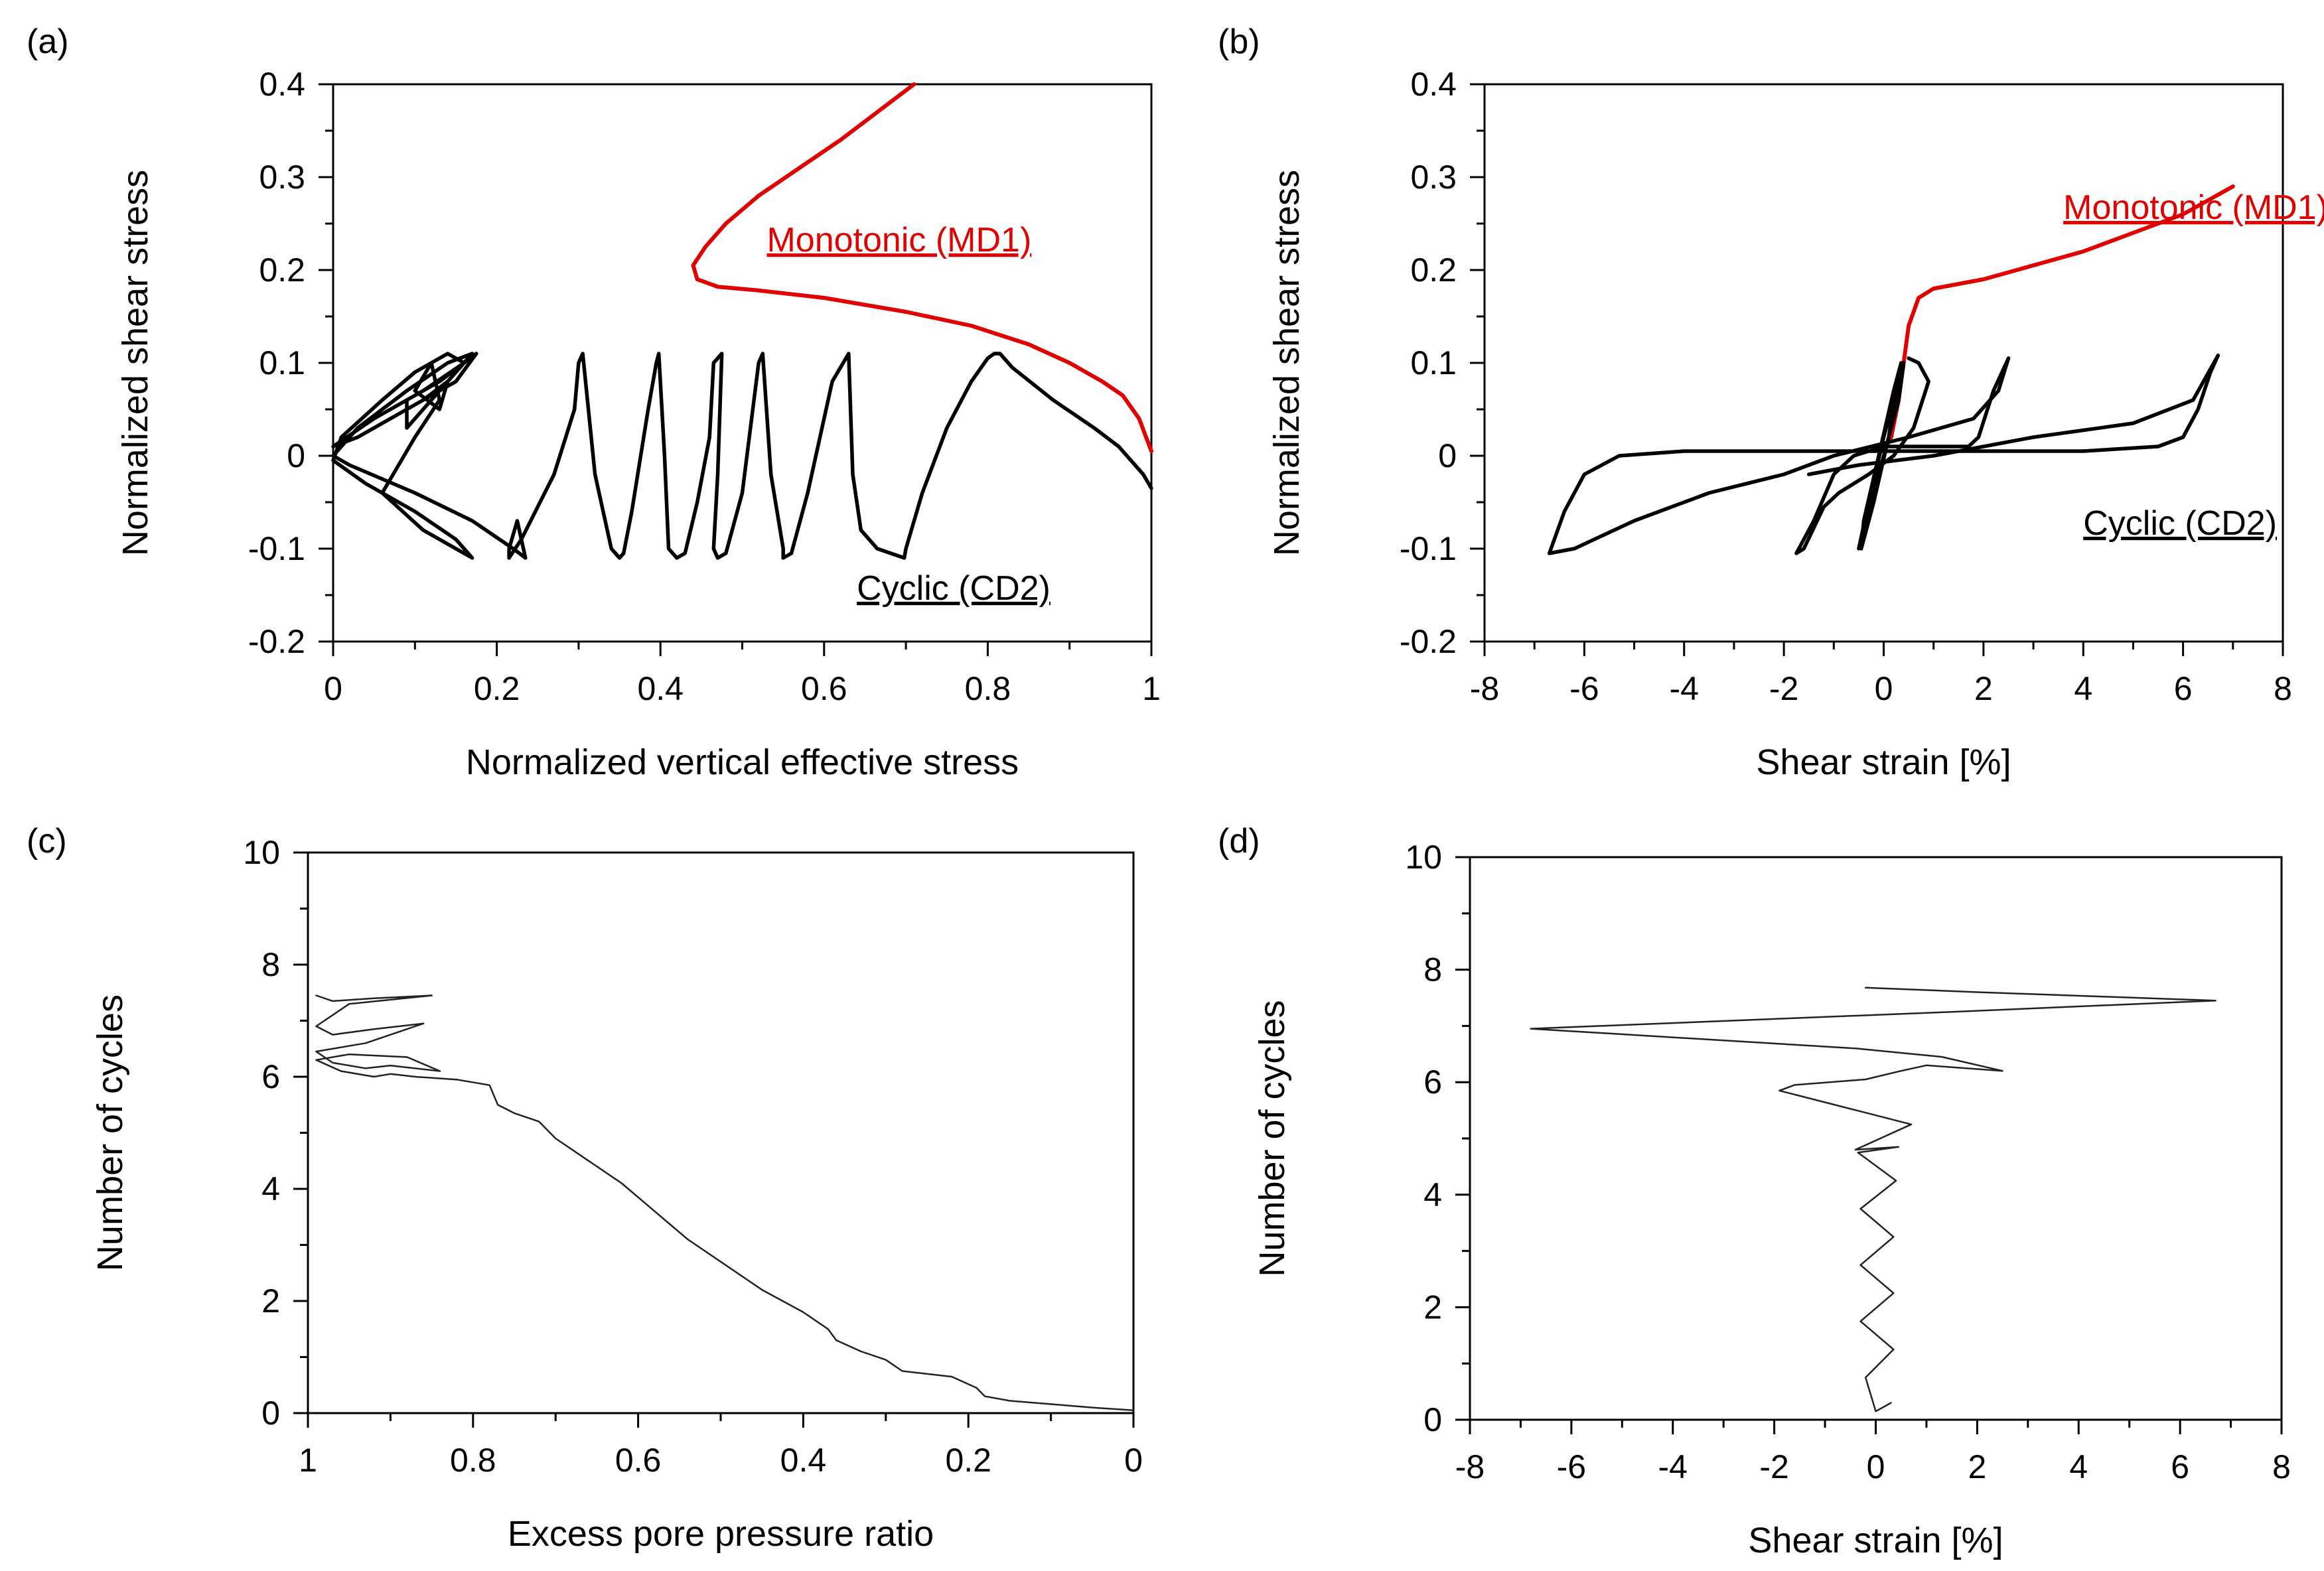 The width and height of the screenshot is (2324, 1571). What do you see at coordinates (721, 1534) in the screenshot?
I see `x-axis-title: Excess pore pressure ratio` at bounding box center [721, 1534].